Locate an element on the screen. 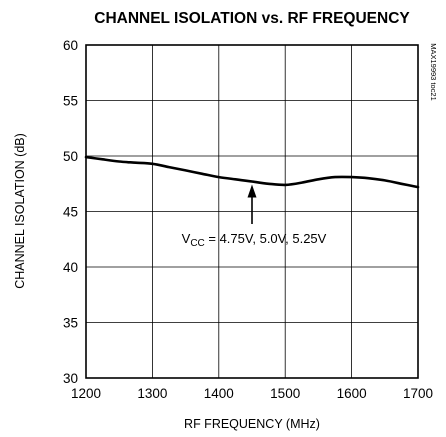 Image resolution: width=446 pixels, height=437 pixels. series-line is located at coordinates (252, 172).